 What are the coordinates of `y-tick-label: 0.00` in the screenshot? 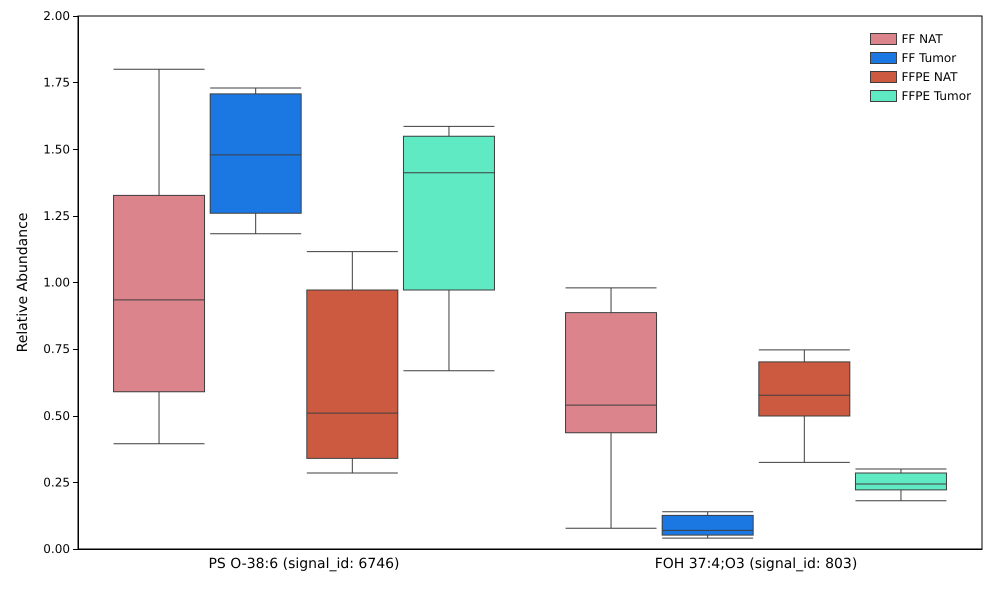 It's located at (56, 549).